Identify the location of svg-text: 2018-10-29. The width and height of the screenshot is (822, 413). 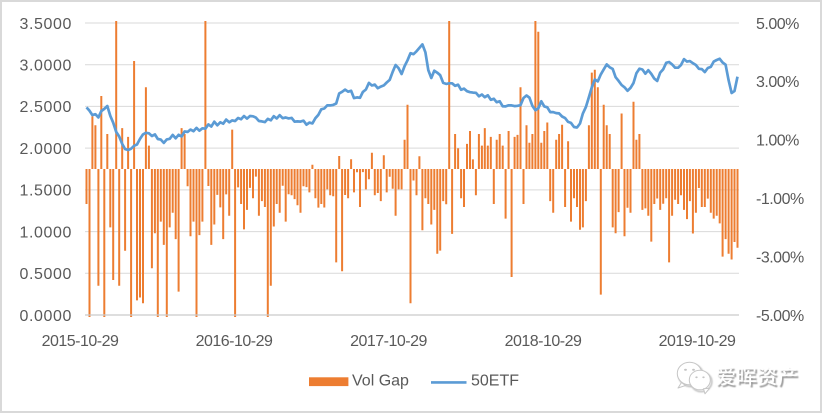
(543, 341).